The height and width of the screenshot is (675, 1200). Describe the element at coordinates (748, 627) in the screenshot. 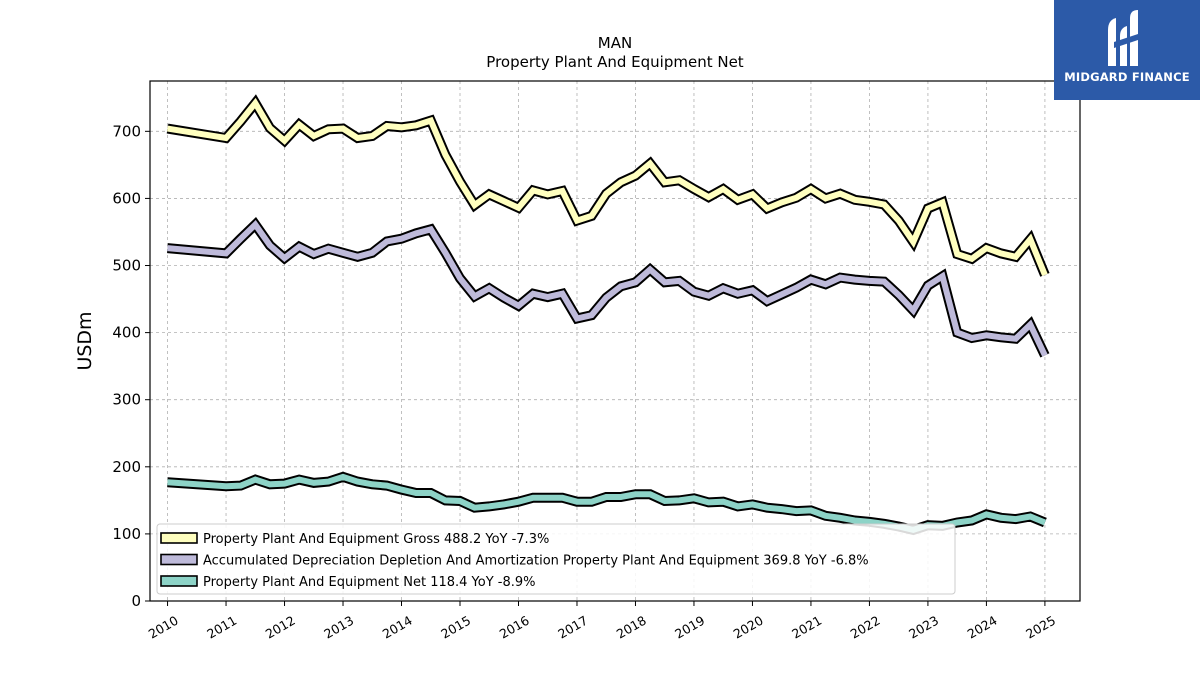

I see `x-tick-label: 2020` at that location.